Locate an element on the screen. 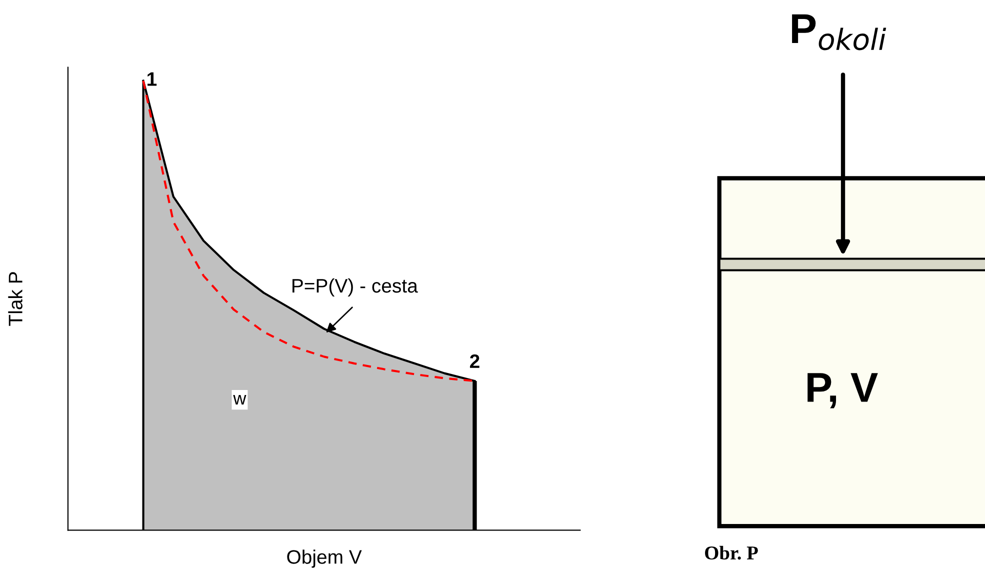 The width and height of the screenshot is (985, 575). annotation: 1 is located at coordinates (152, 79).